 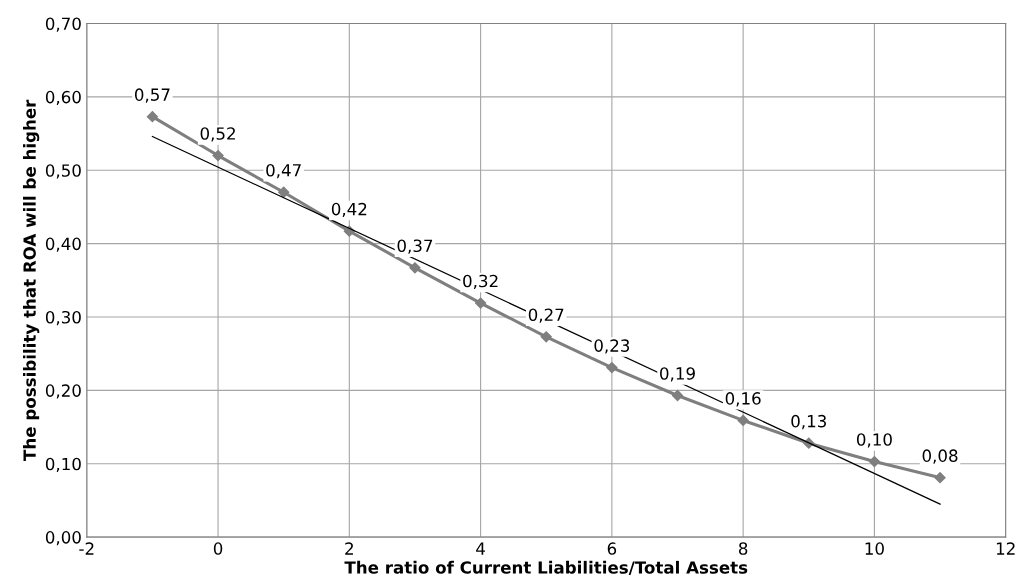 What do you see at coordinates (677, 374) in the screenshot?
I see `data-label: 0,19` at bounding box center [677, 374].